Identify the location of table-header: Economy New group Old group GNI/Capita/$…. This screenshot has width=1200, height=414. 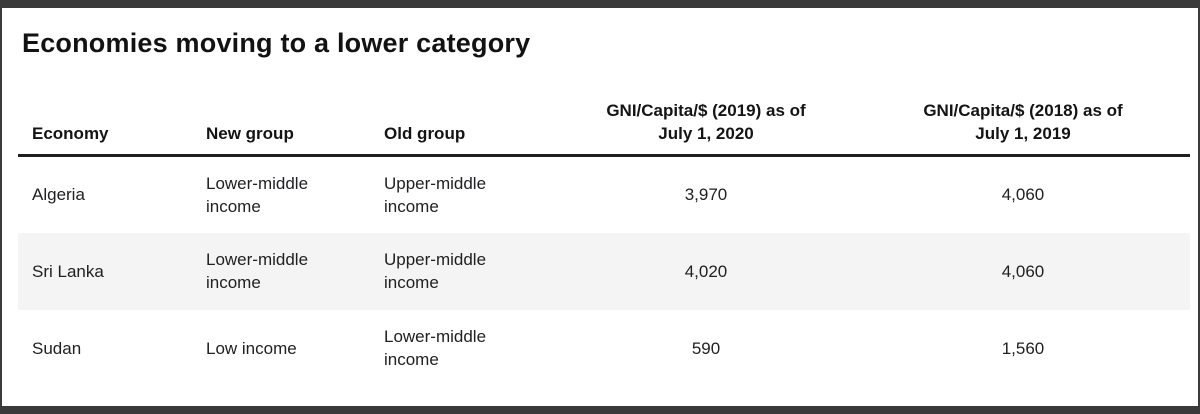
(604, 128).